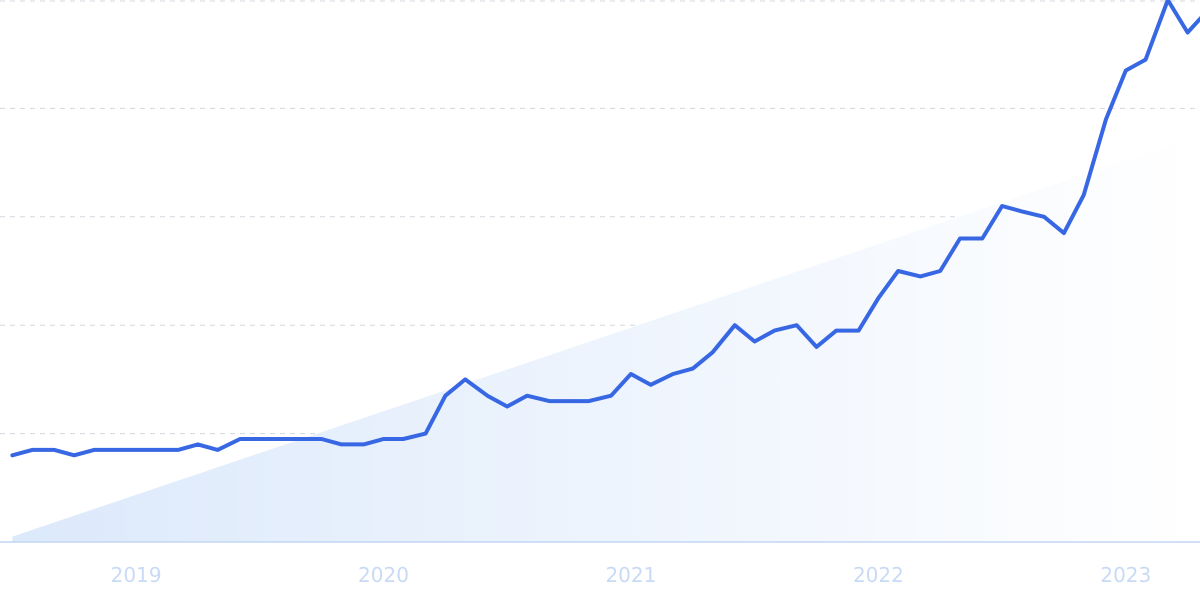 The width and height of the screenshot is (1200, 600). I want to click on x-tick-label: 2023, so click(1125, 575).